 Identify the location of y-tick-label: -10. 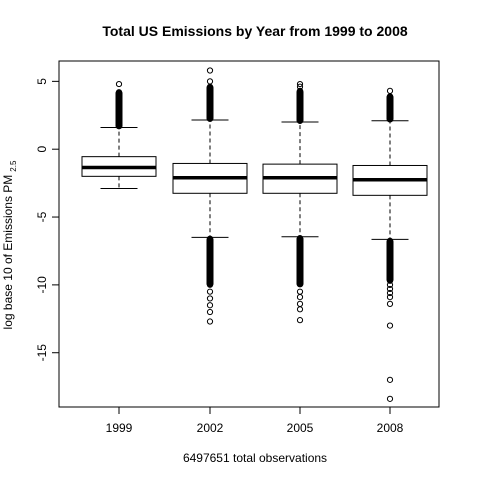
(42, 285).